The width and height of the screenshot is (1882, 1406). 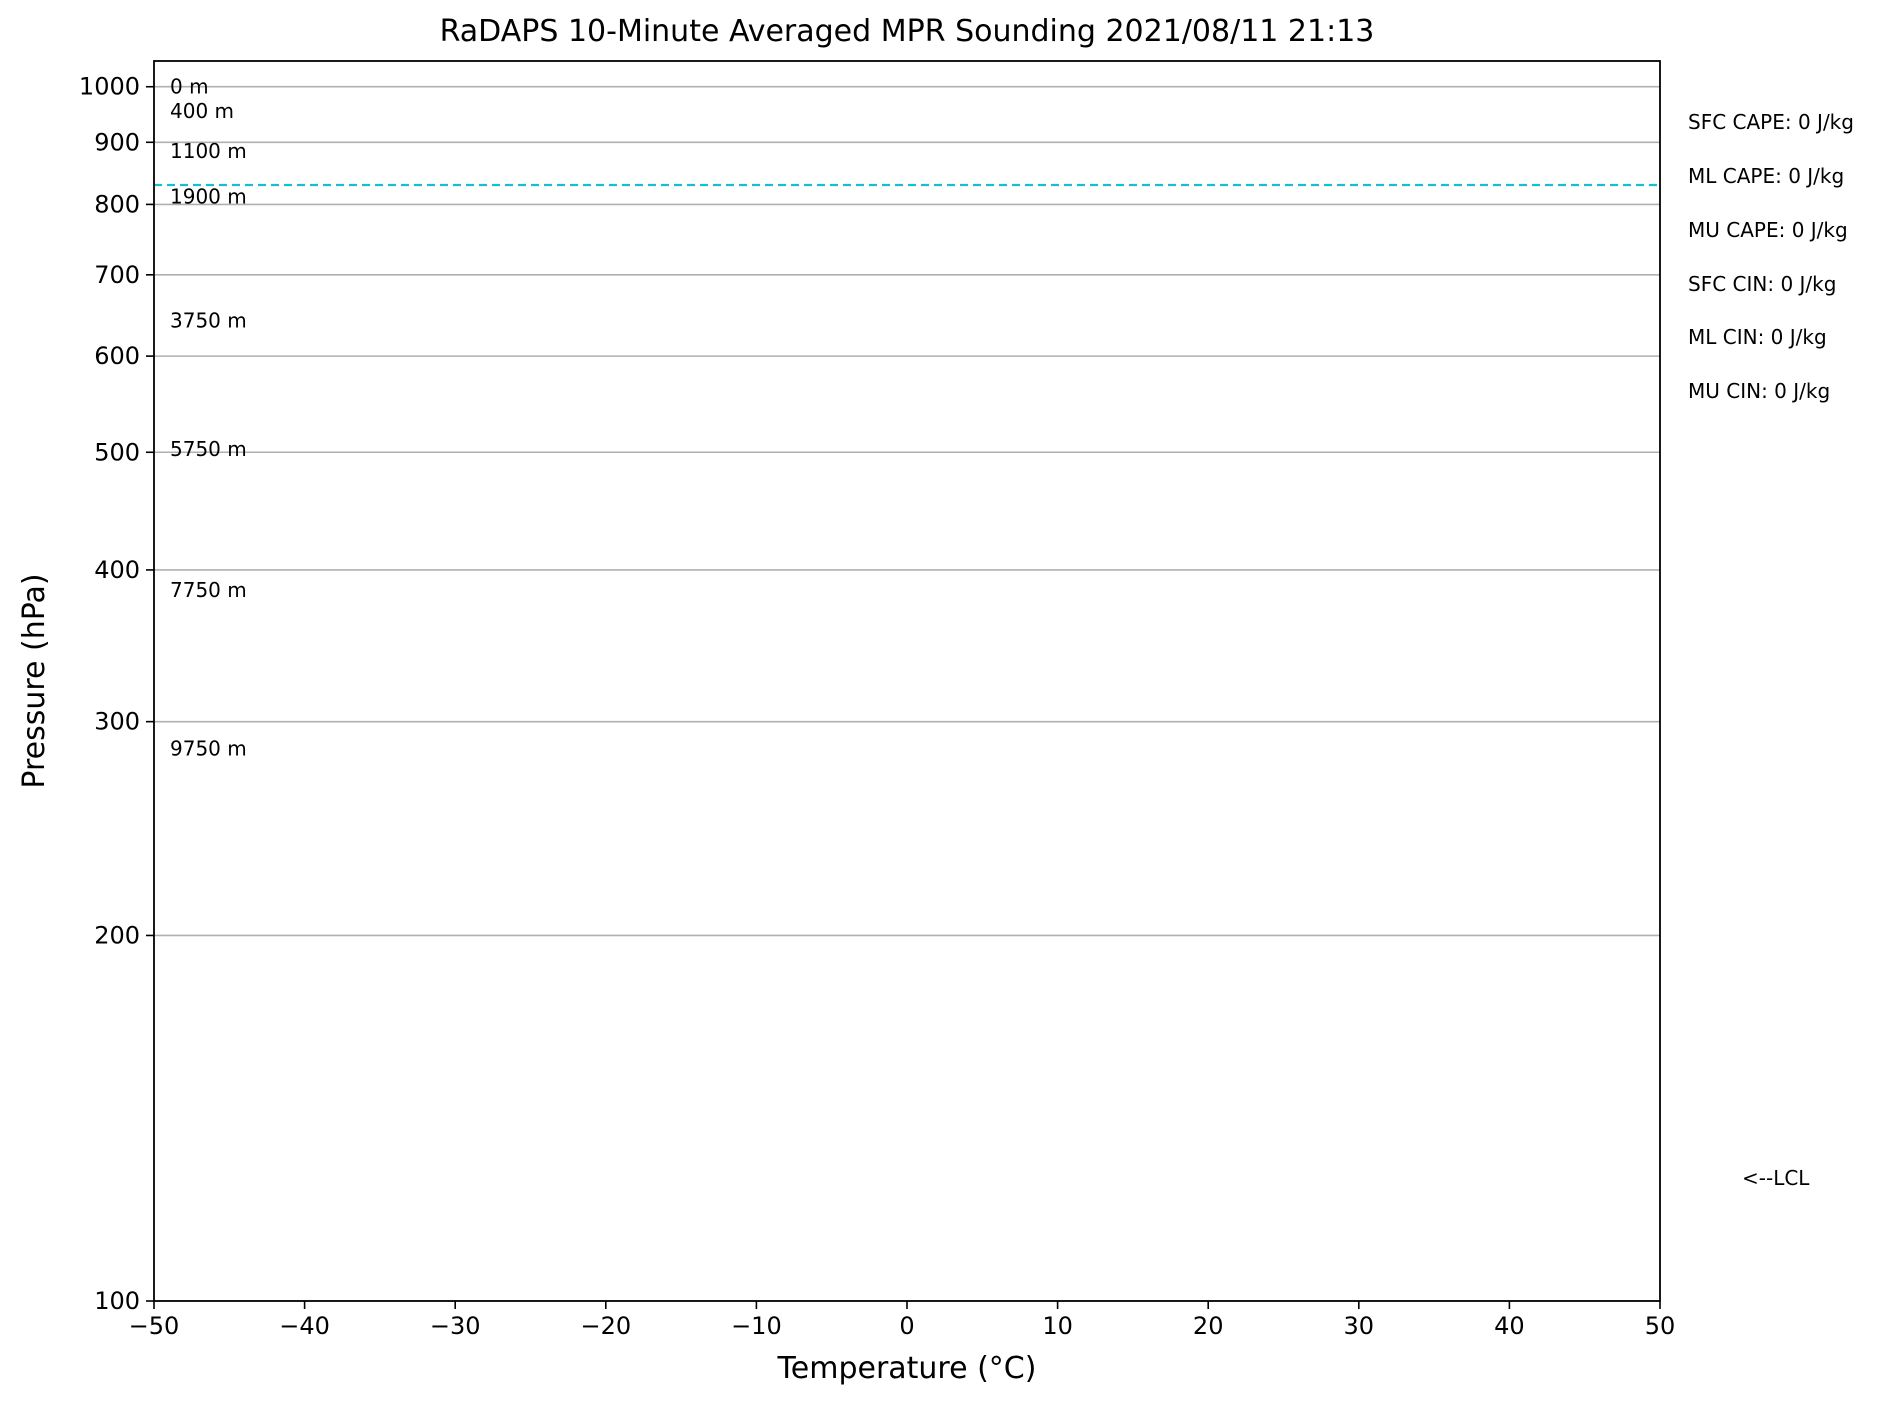 What do you see at coordinates (1768, 230) in the screenshot?
I see `mu-cape-label: MU CAPE: 0 J/kg` at bounding box center [1768, 230].